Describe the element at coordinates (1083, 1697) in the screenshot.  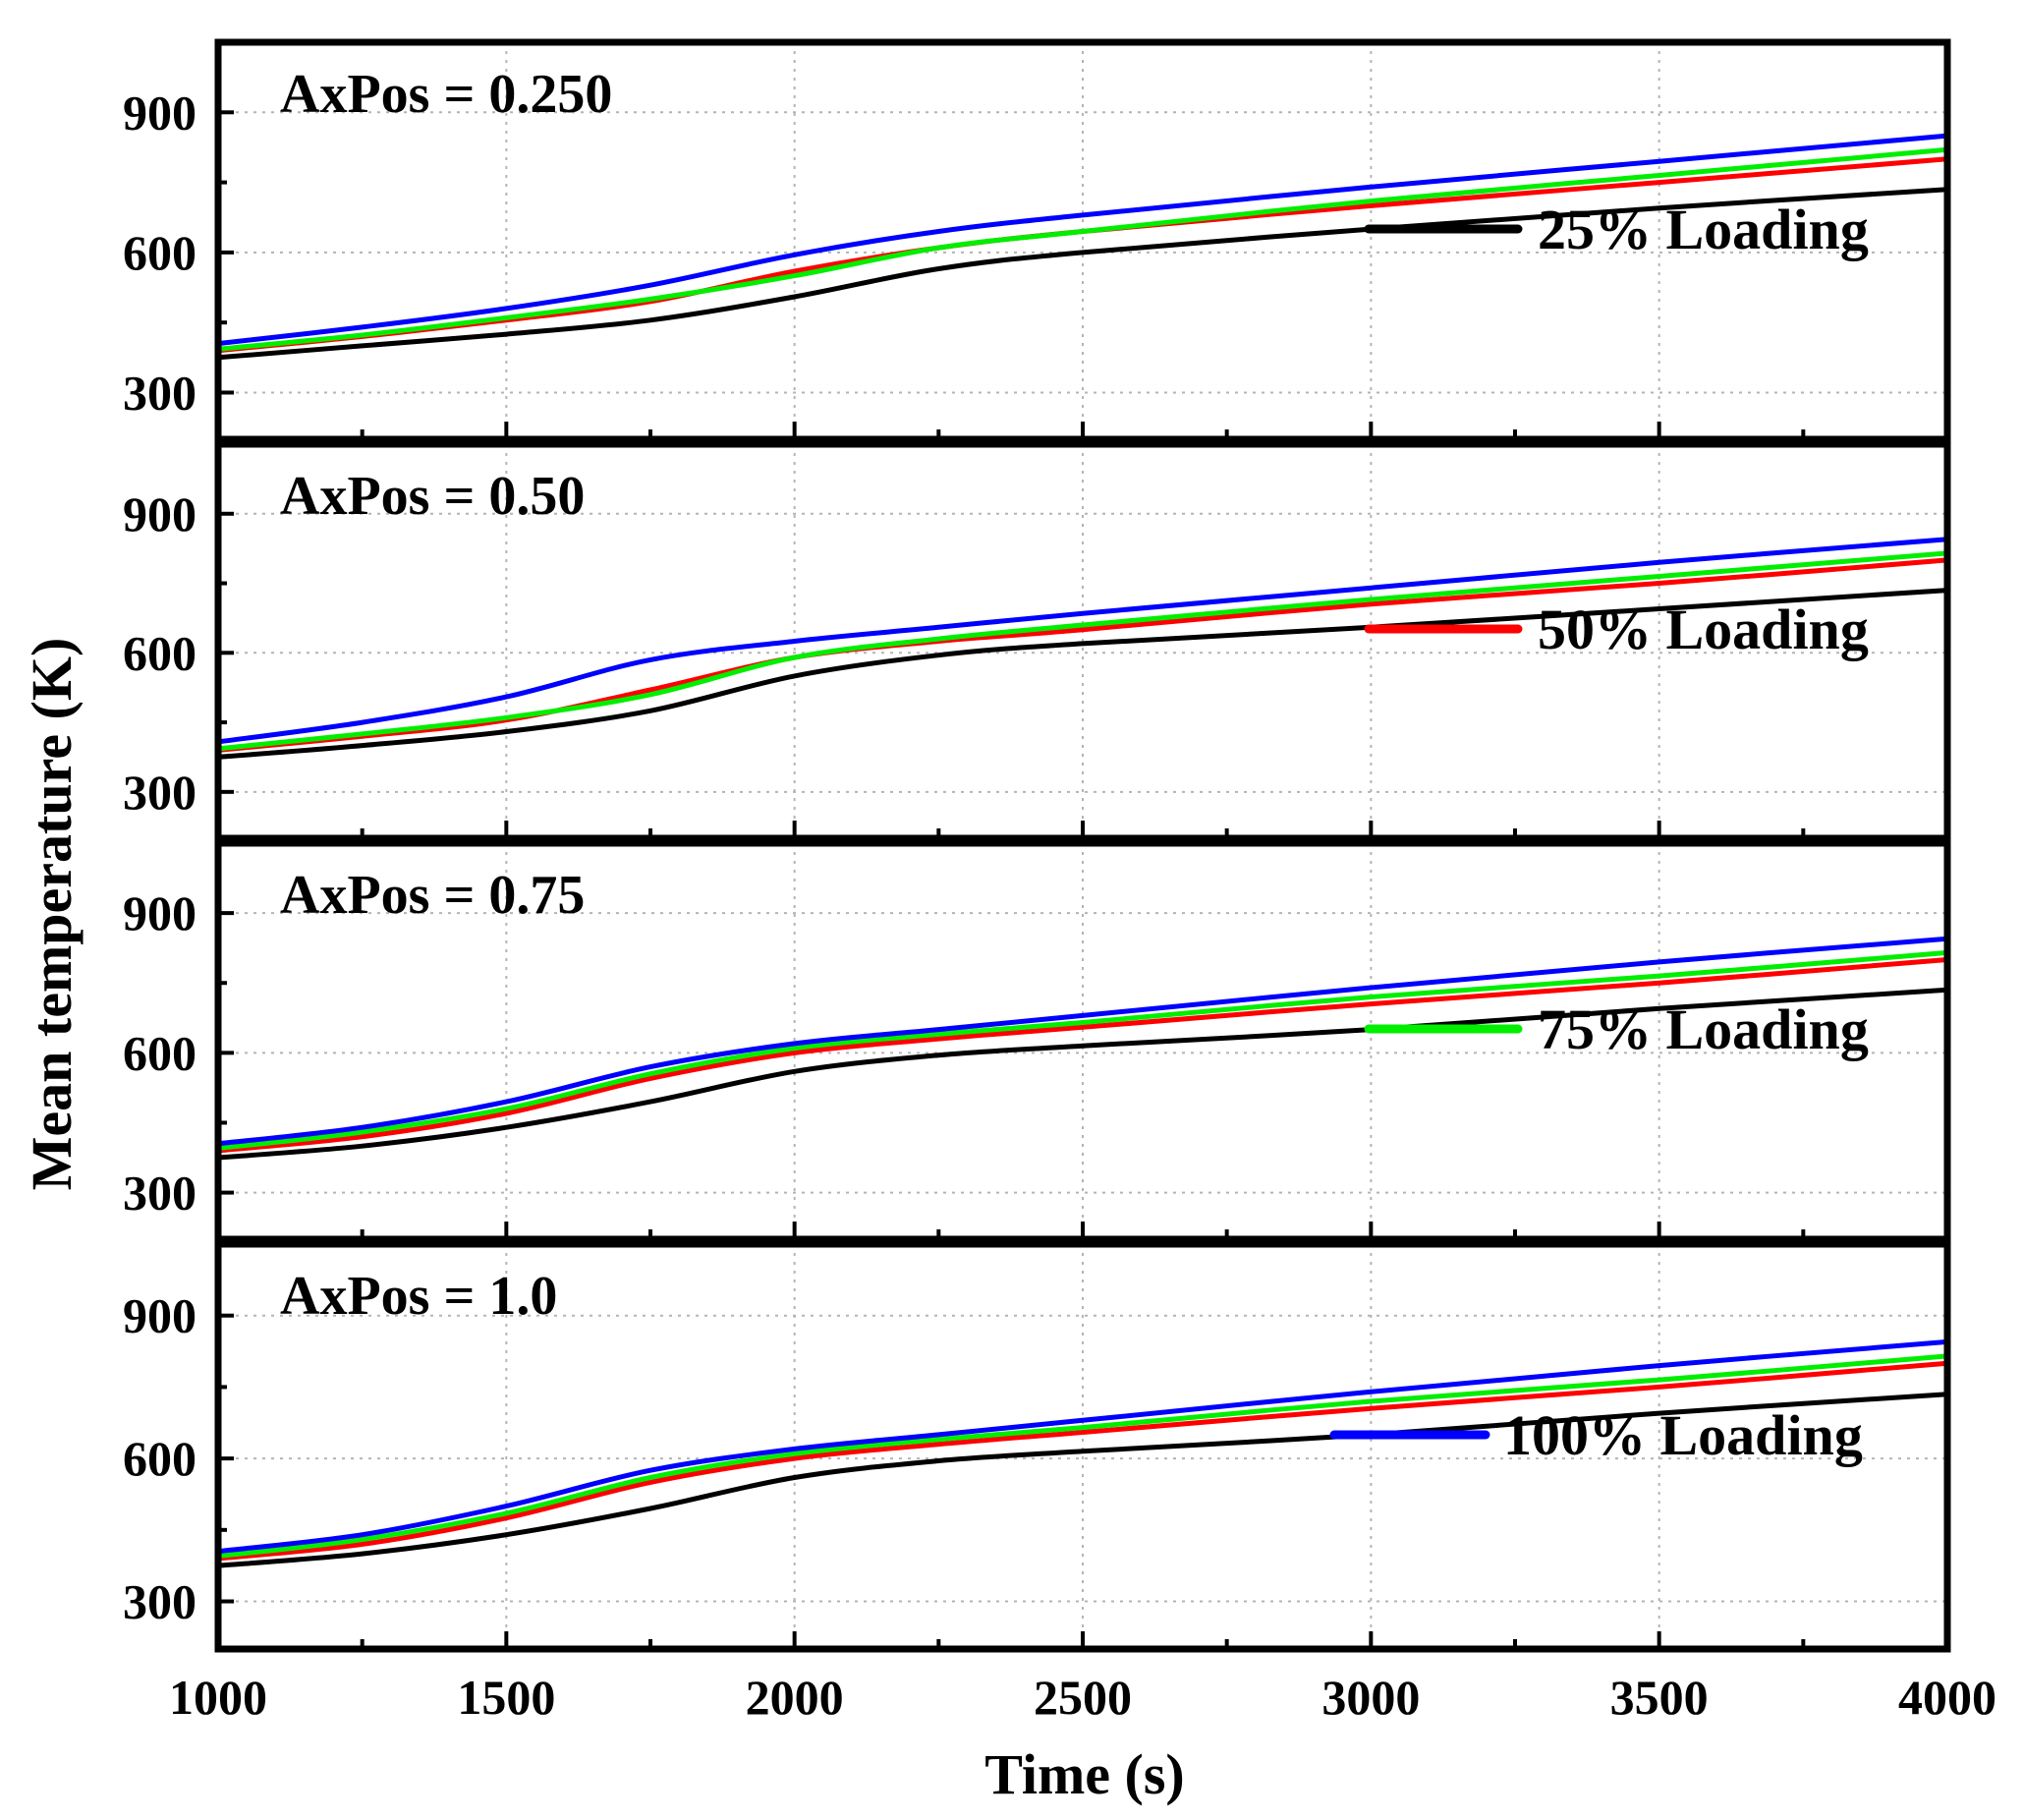
I see `x-tick-label: 2500` at that location.